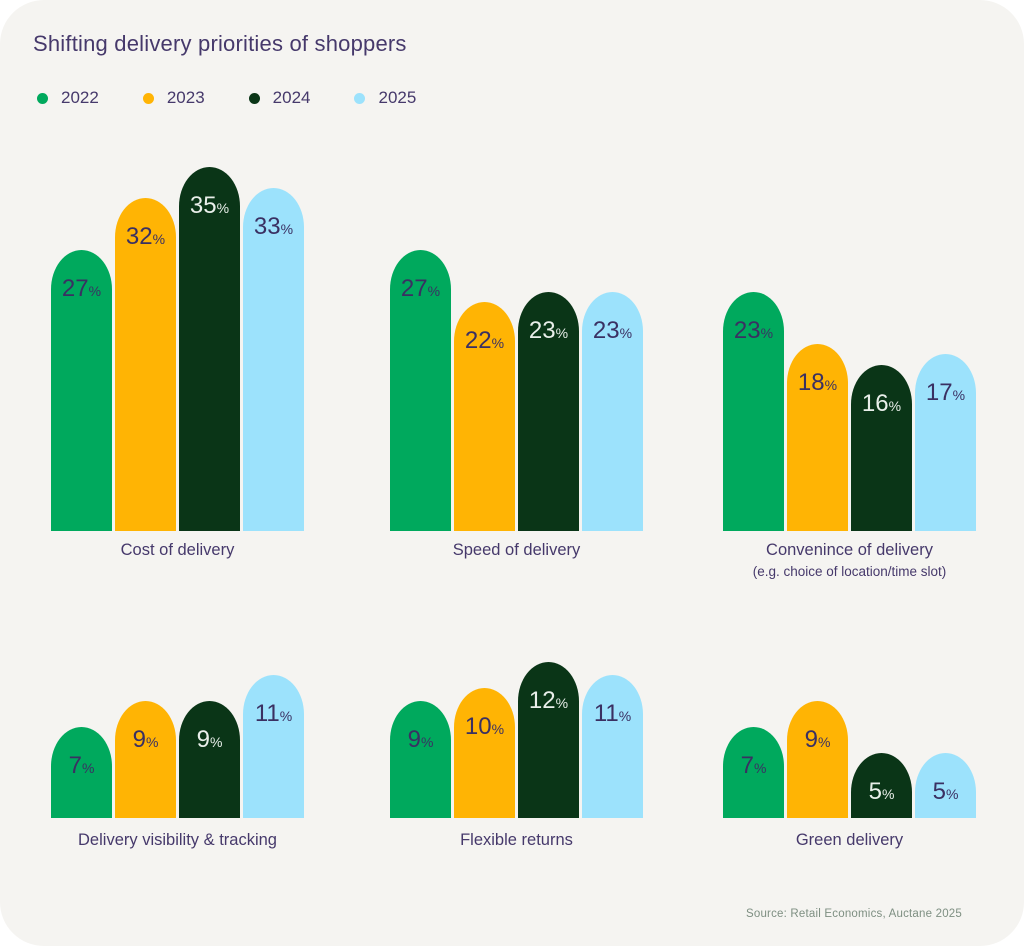 The image size is (1024, 946). I want to click on bar-2022-2: 23%, so click(753, 411).